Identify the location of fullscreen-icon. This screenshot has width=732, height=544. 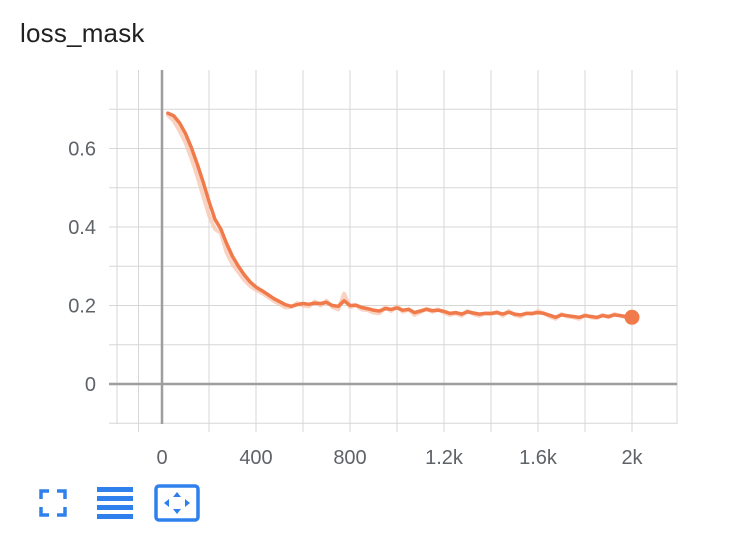
(53, 503).